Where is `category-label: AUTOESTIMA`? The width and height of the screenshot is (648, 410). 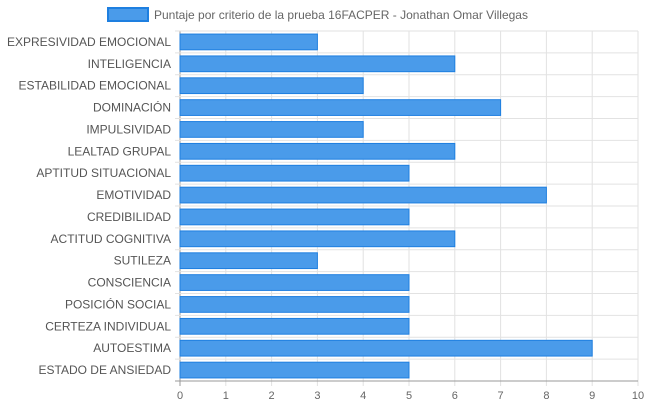
category-label: AUTOESTIMA is located at coordinates (132, 348).